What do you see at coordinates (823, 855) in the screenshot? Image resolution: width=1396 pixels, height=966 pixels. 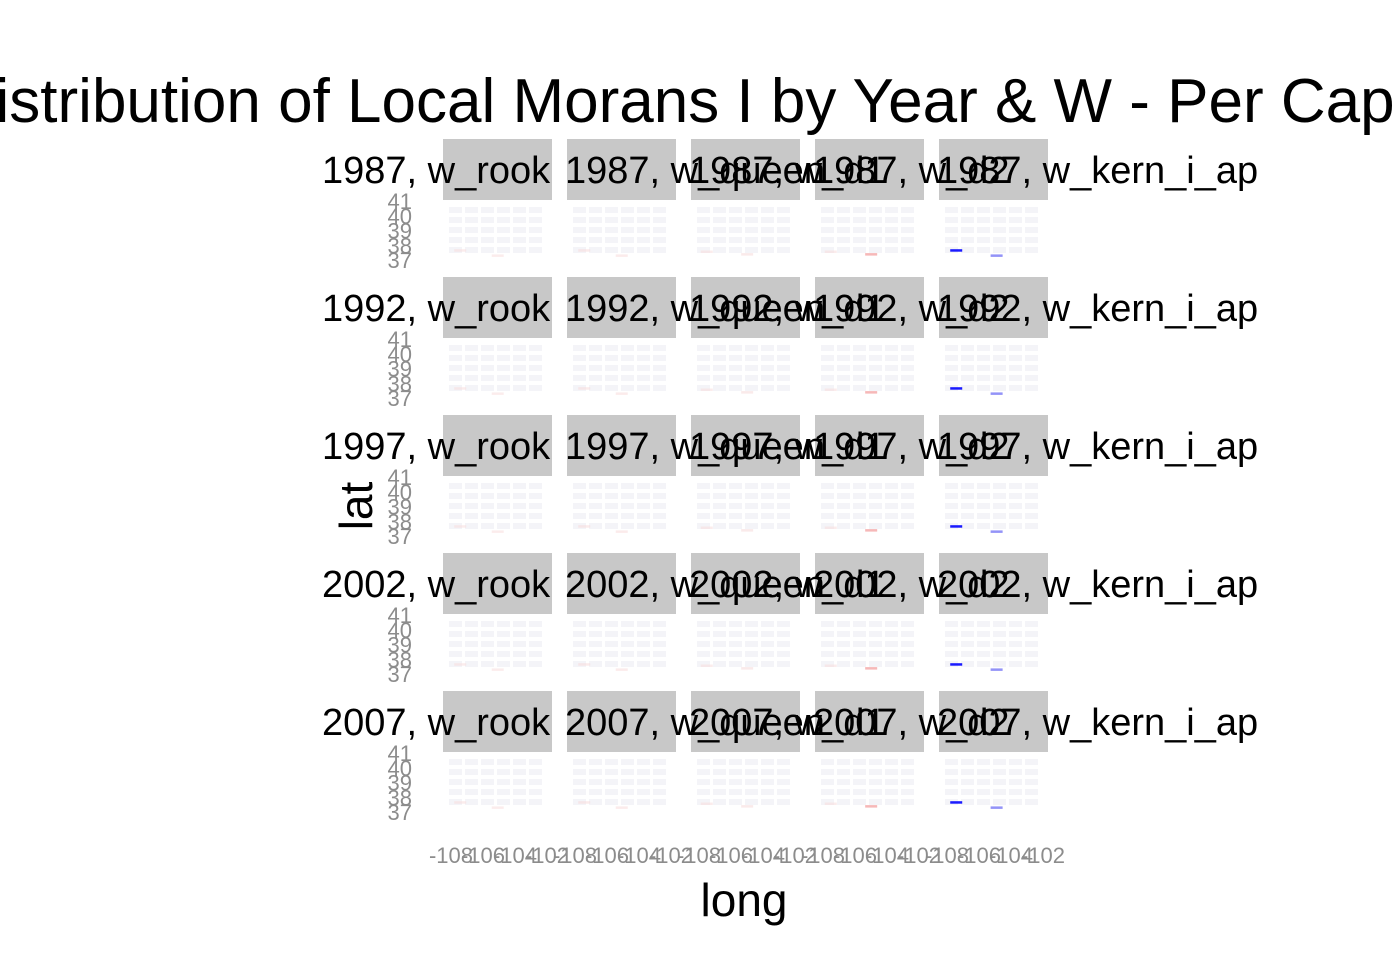 I see `x-tick-label: -108` at bounding box center [823, 855].